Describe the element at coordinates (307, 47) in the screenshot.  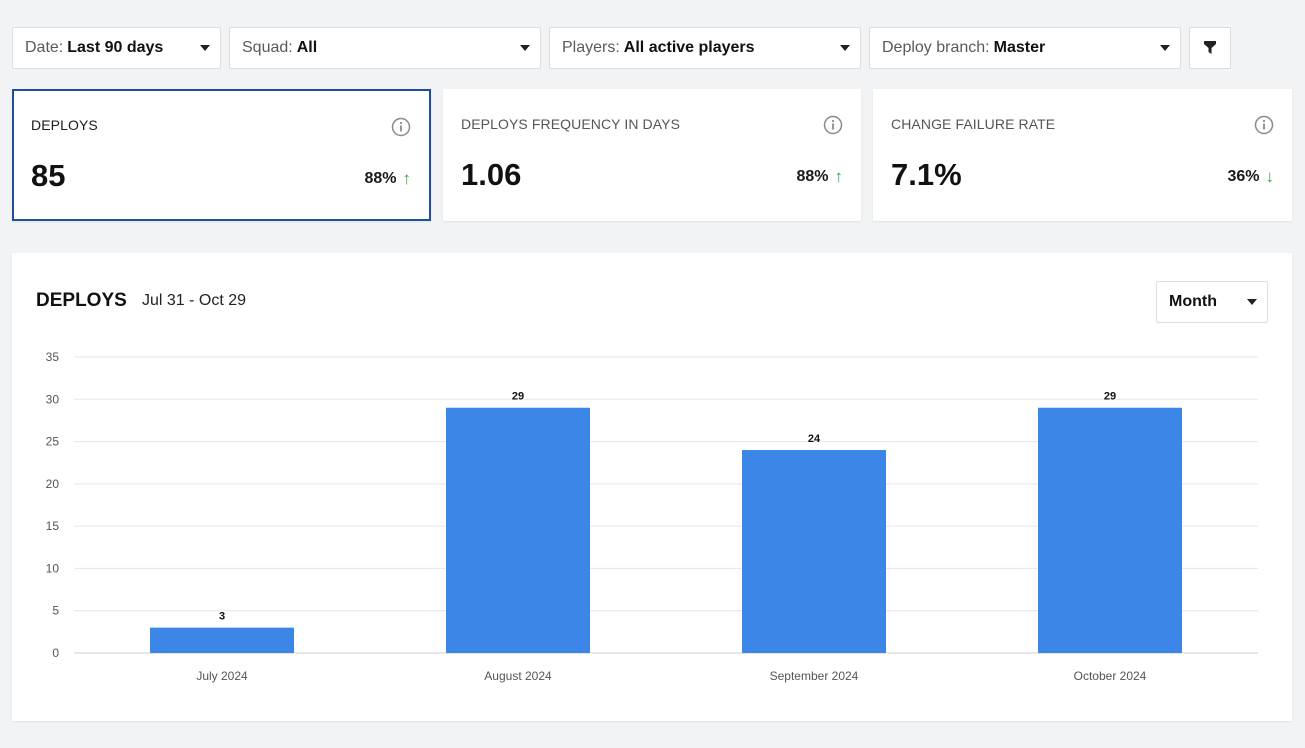
I see `squad-filter-value: All` at that location.